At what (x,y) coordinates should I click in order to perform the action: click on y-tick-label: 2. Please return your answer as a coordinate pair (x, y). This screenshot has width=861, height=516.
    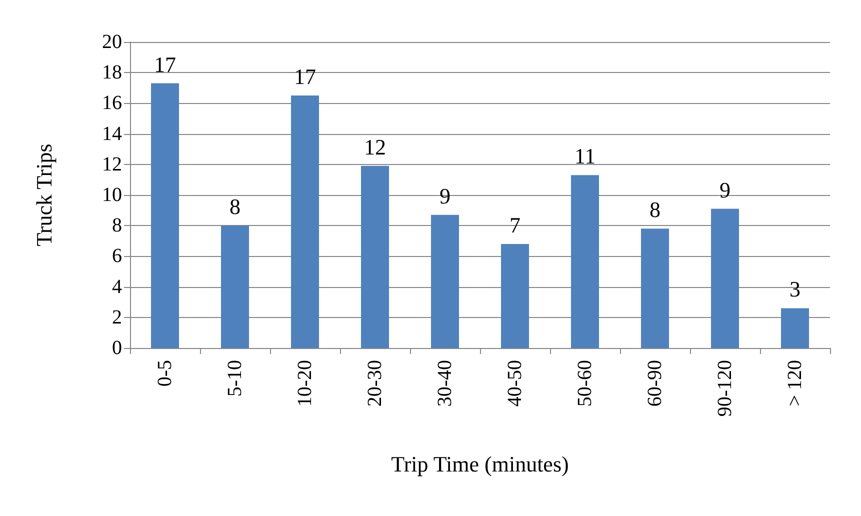
    Looking at the image, I should click on (117, 317).